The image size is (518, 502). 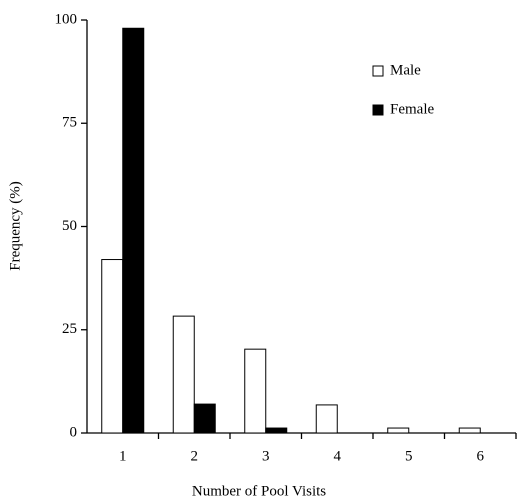 What do you see at coordinates (69, 226) in the screenshot?
I see `y-tick-label: 50` at bounding box center [69, 226].